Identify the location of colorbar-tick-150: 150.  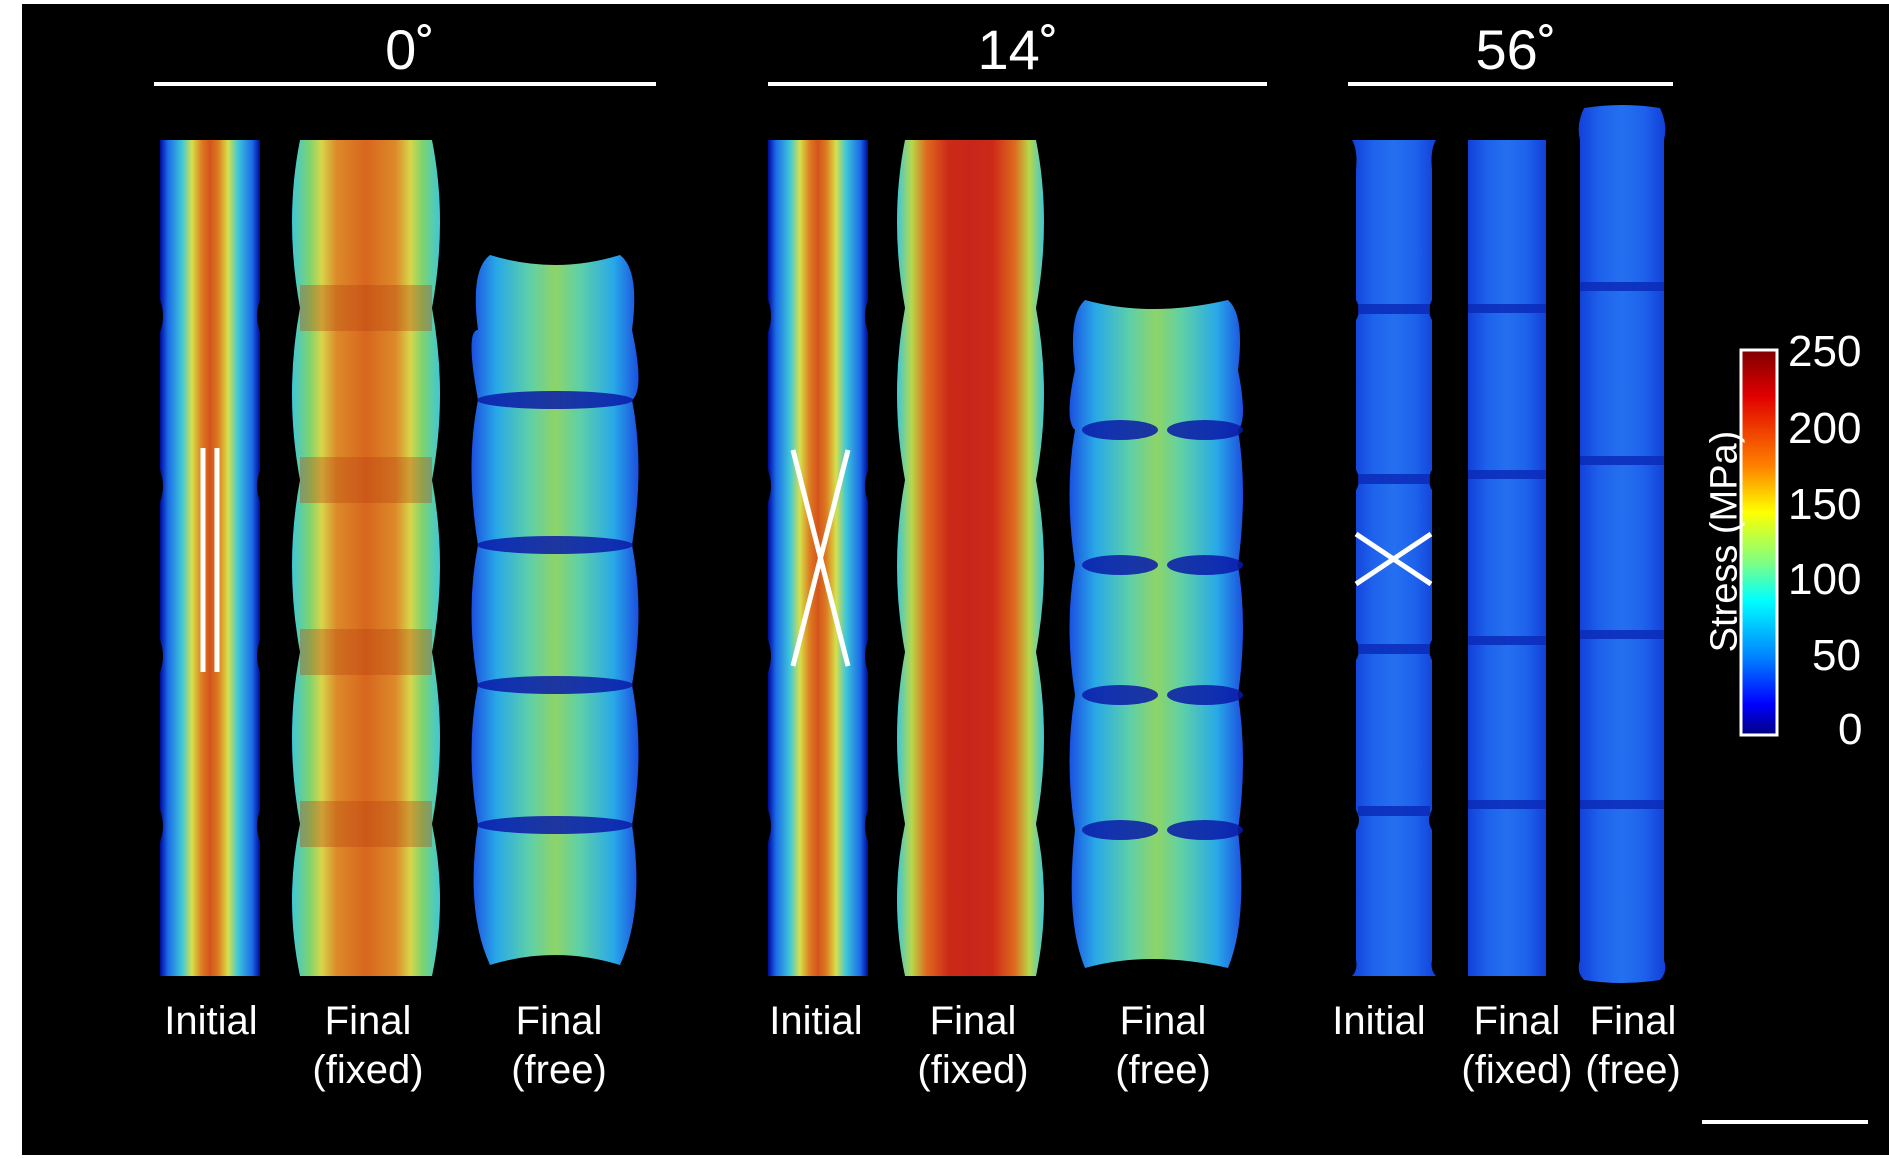
(1825, 504).